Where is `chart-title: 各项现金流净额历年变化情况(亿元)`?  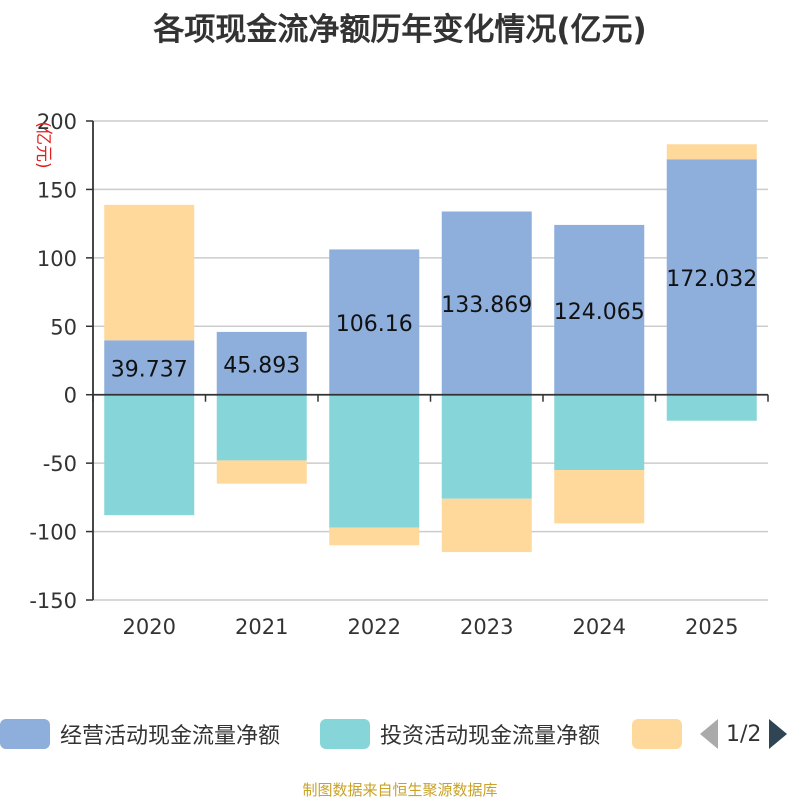
chart-title: 各项现金流净额历年变化情况(亿元) is located at coordinates (400, 30).